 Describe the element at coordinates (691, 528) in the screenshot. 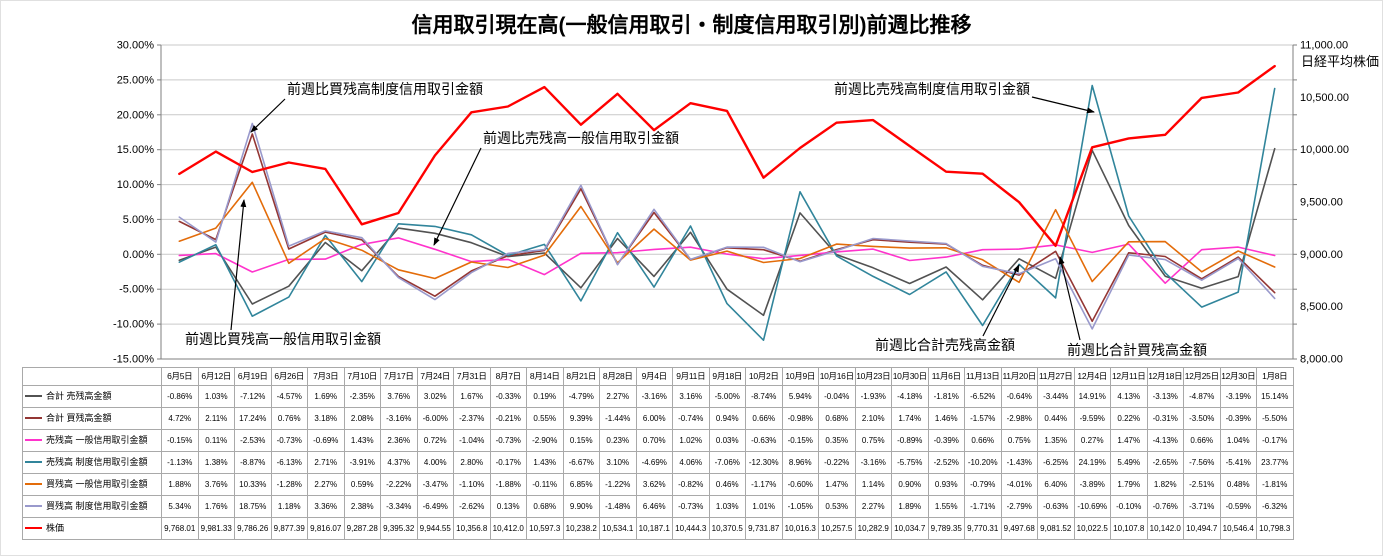

I see `value-cell: 10,444.3` at that location.